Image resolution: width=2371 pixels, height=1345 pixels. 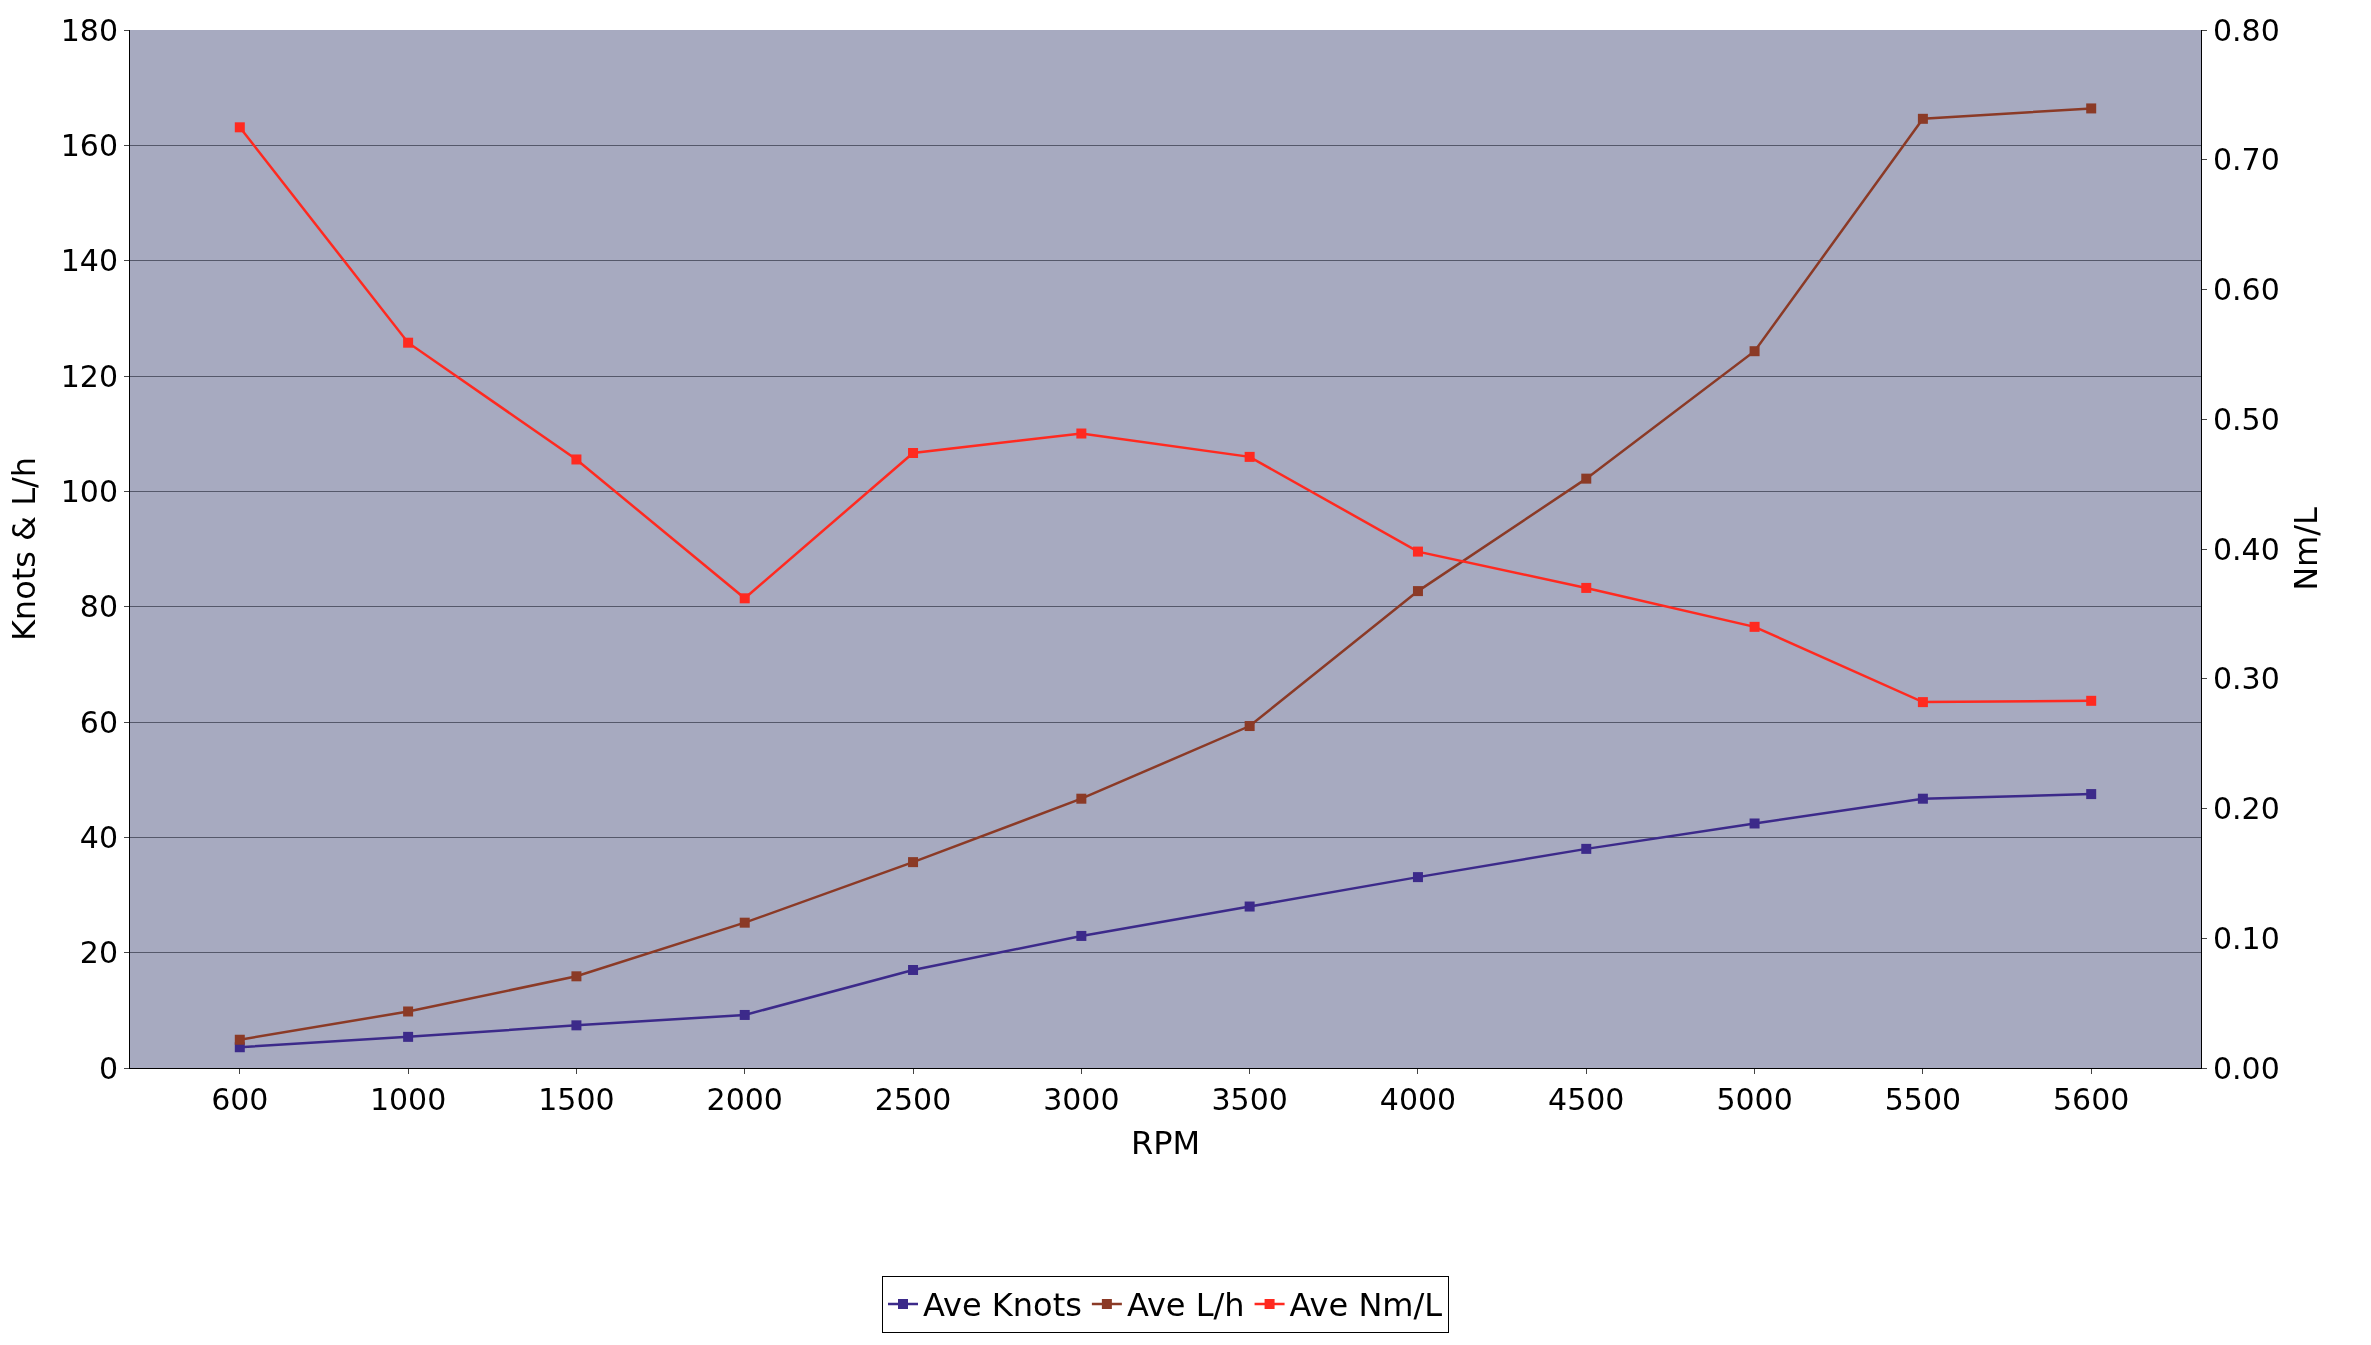 What do you see at coordinates (2246, 679) in the screenshot?
I see `y2-tick-label: 0.30` at bounding box center [2246, 679].